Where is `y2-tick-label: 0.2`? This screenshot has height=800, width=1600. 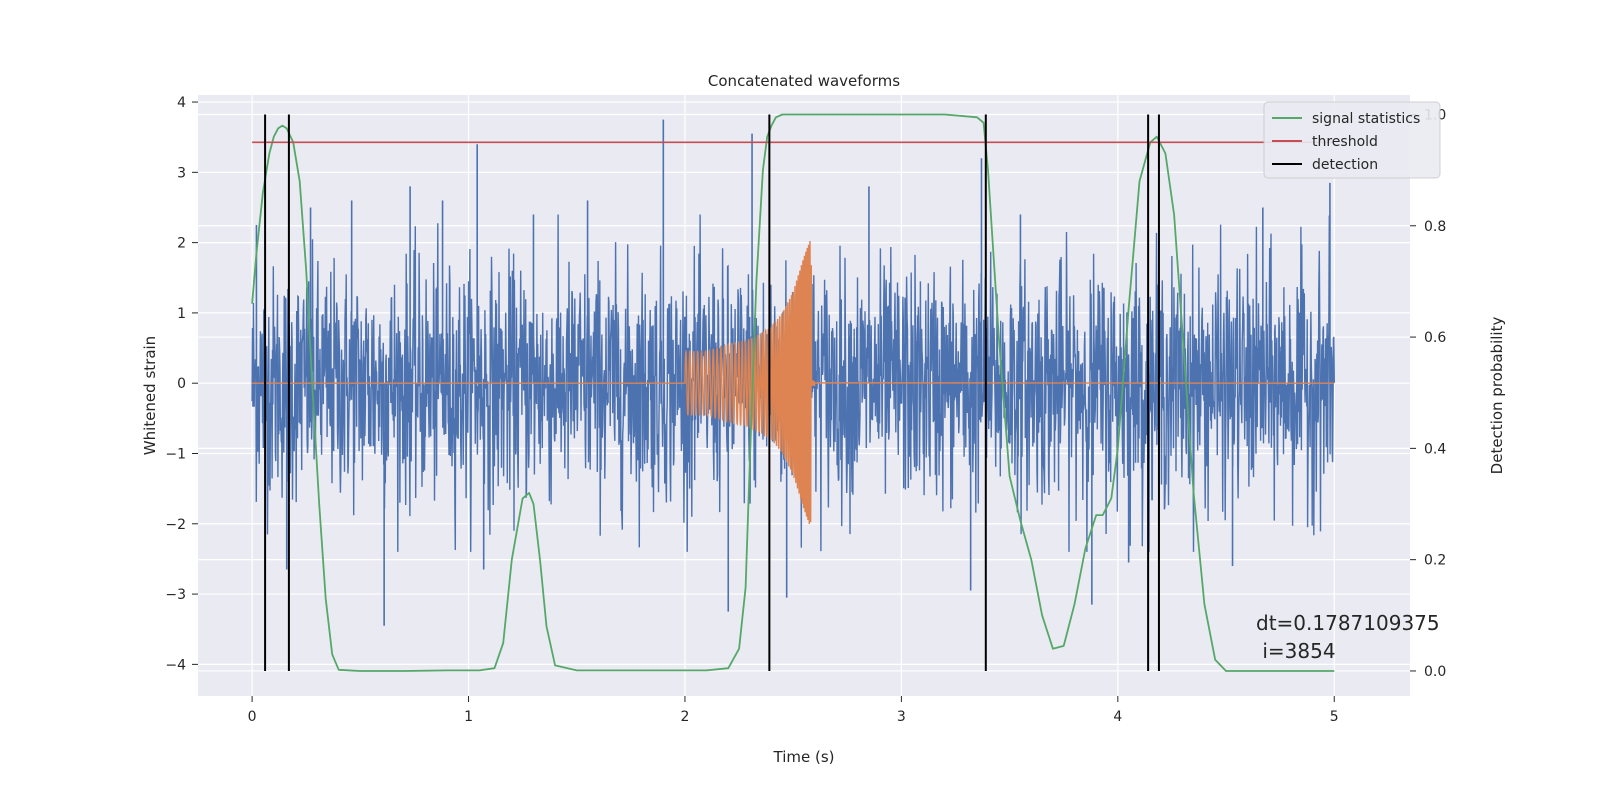 y2-tick-label: 0.2 is located at coordinates (1435, 561).